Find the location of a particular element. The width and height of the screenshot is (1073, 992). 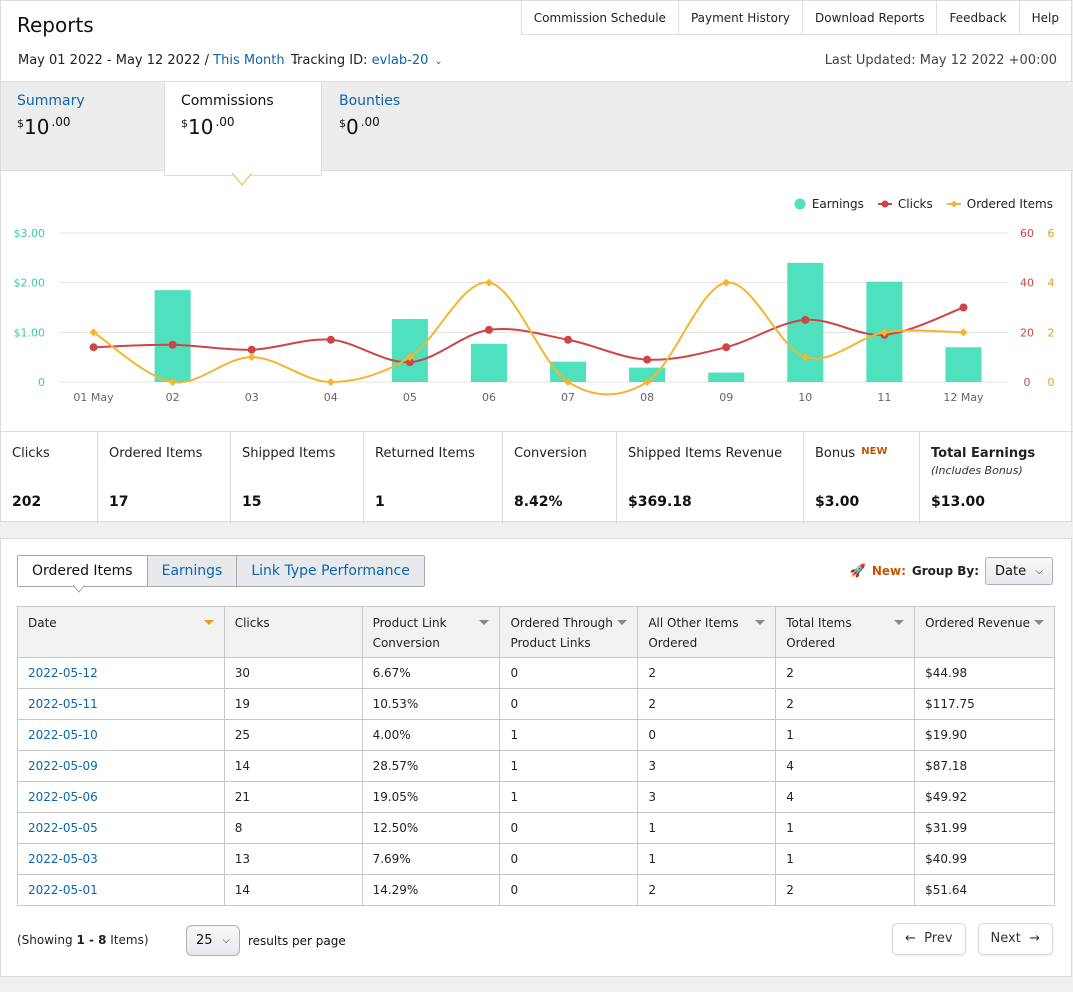

table-row: 2022-05-11 19 10.53% 0 2 2 $117.75 is located at coordinates (536, 704).